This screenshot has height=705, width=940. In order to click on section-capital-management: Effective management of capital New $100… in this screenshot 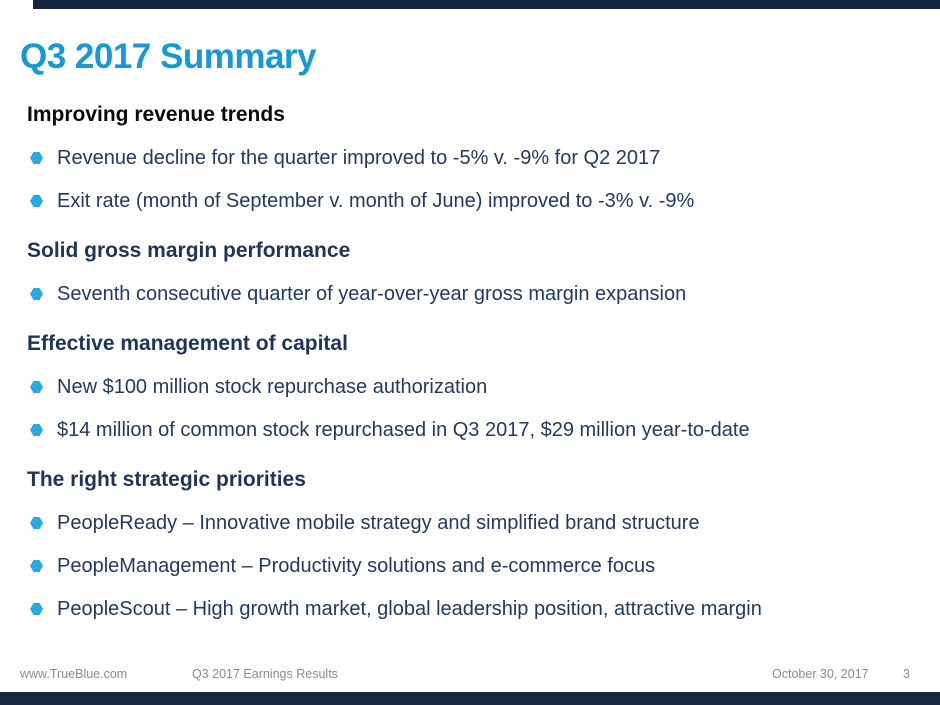, I will do `click(463, 387)`.